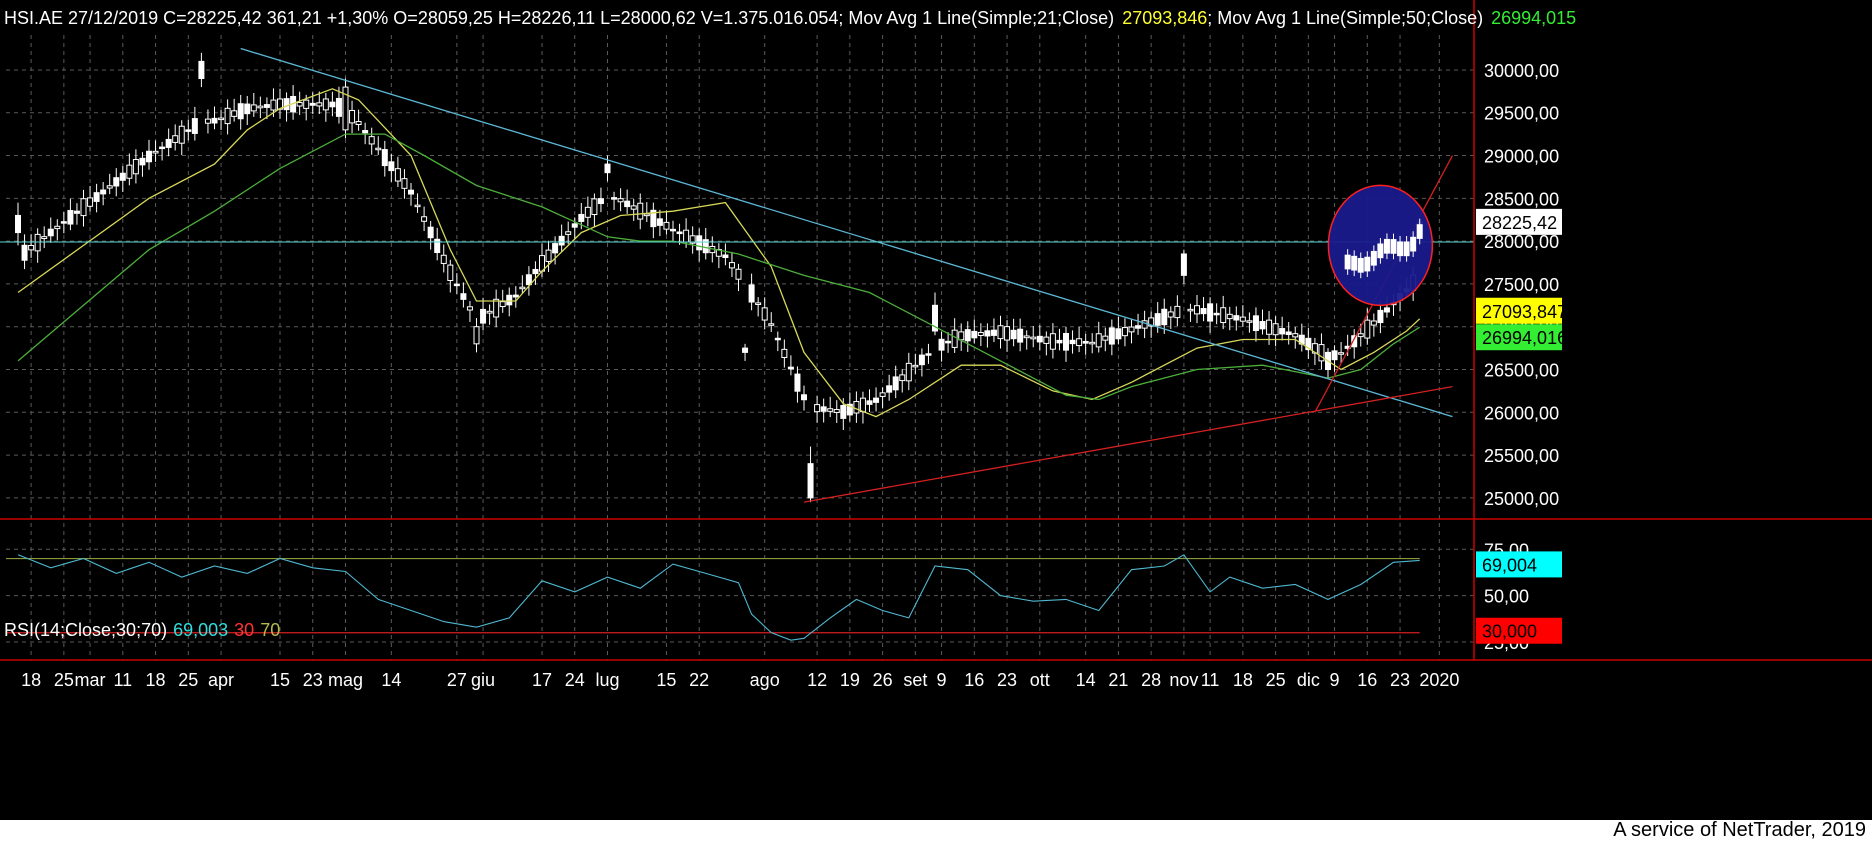 Image resolution: width=1872 pixels, height=844 pixels. I want to click on ma21-badge-bg, so click(1519, 310).